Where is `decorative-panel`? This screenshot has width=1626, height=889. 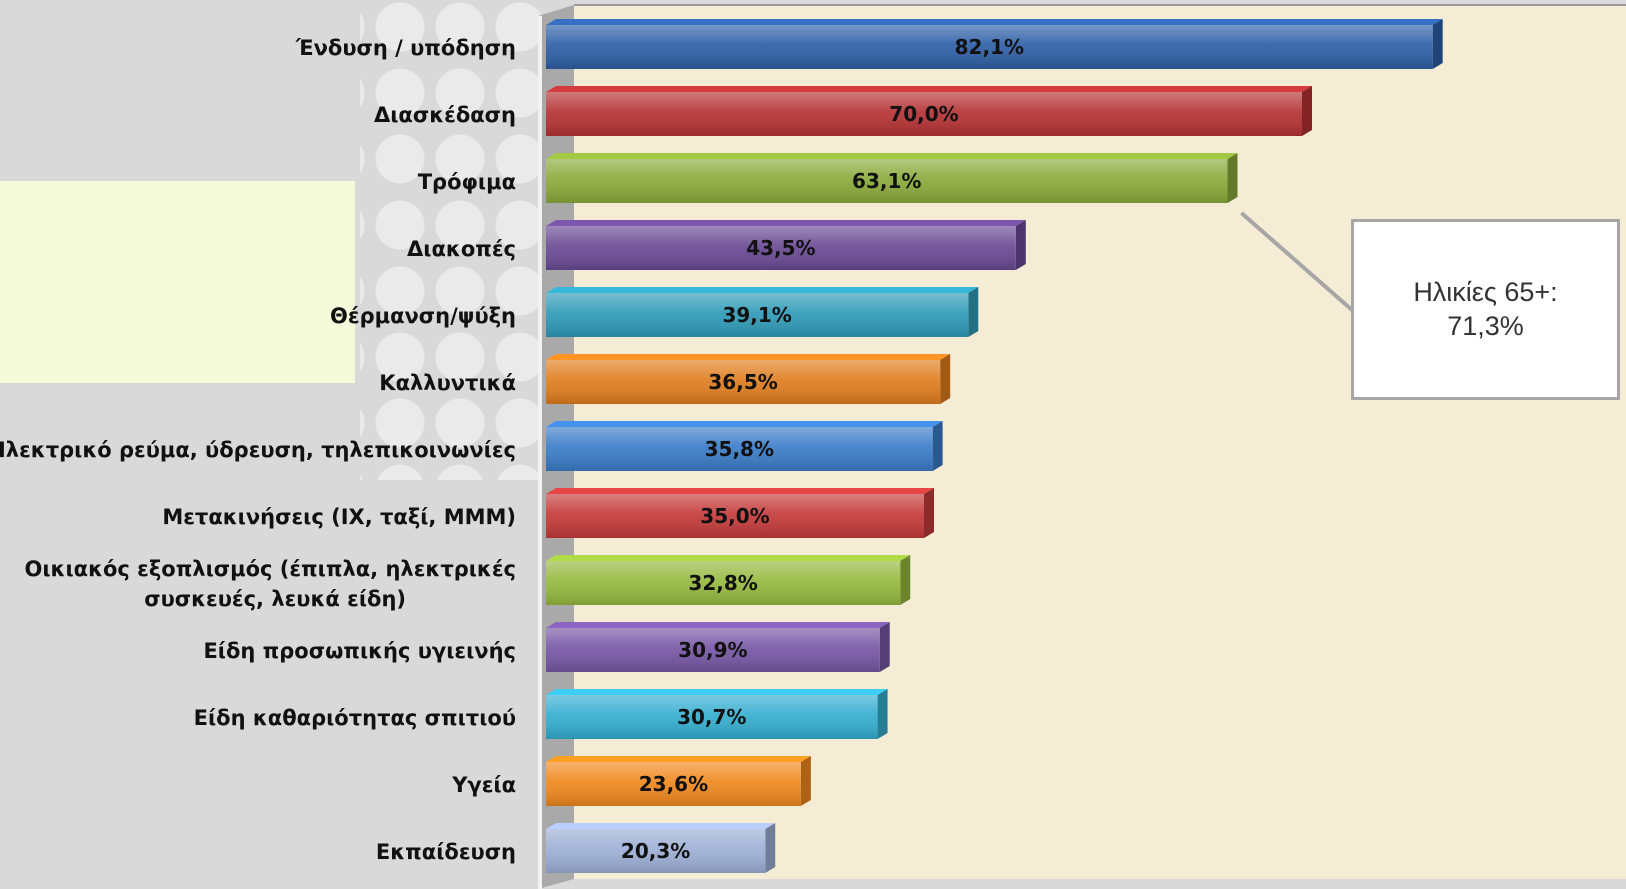
decorative-panel is located at coordinates (177, 282).